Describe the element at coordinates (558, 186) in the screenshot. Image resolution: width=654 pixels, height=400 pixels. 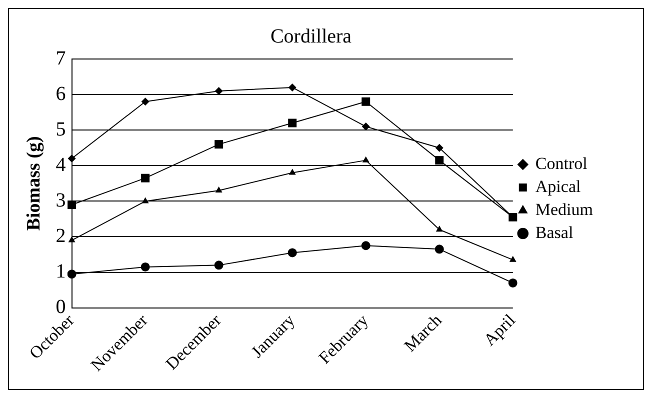
I see `legend-label: Apical` at that location.